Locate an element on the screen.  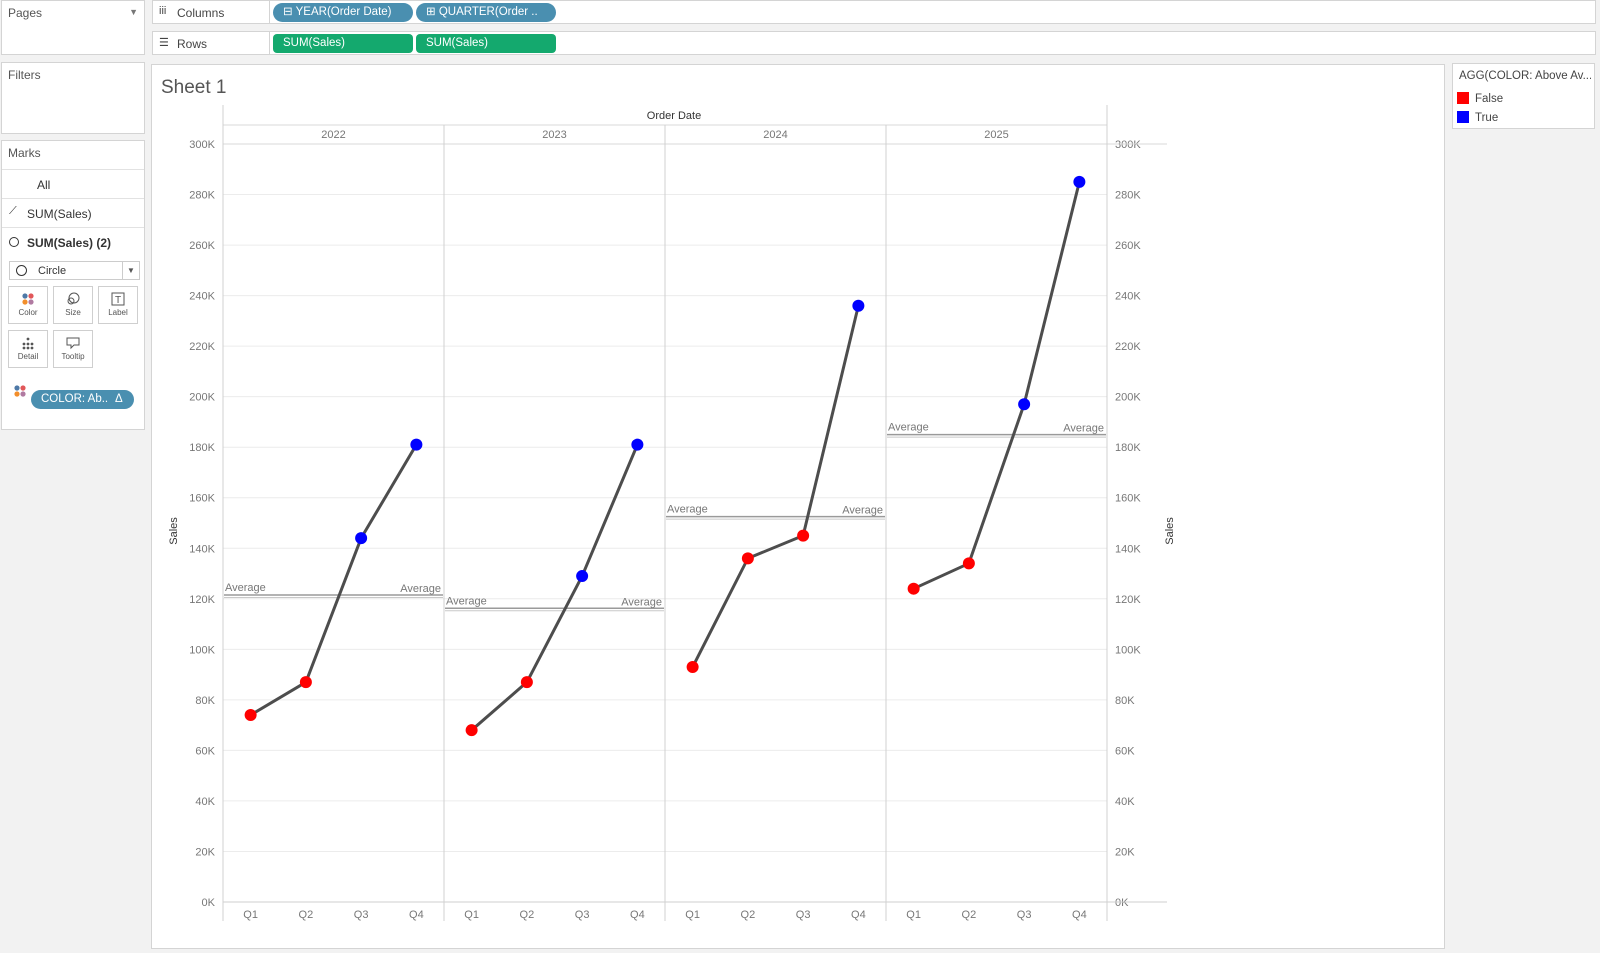
color-field-pill: COLOR: Ab.. Δ is located at coordinates (82, 399).